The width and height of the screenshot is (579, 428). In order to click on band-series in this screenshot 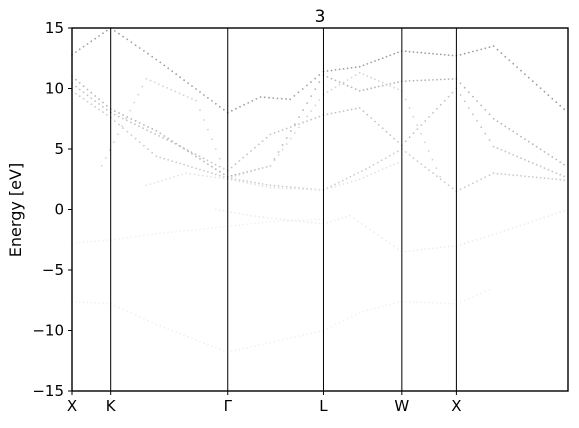, I will do `click(271, 125)`.